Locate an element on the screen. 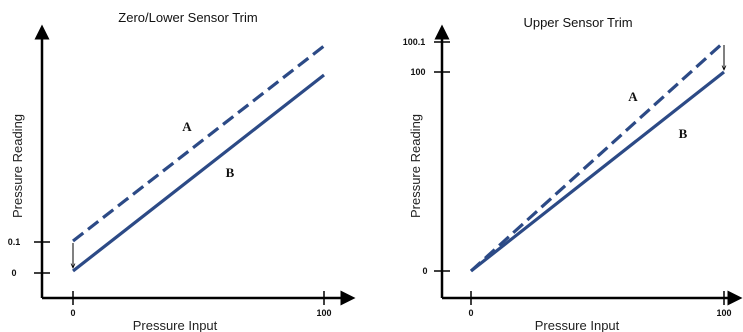  x-tick-label-0-left: 0 is located at coordinates (72, 313).